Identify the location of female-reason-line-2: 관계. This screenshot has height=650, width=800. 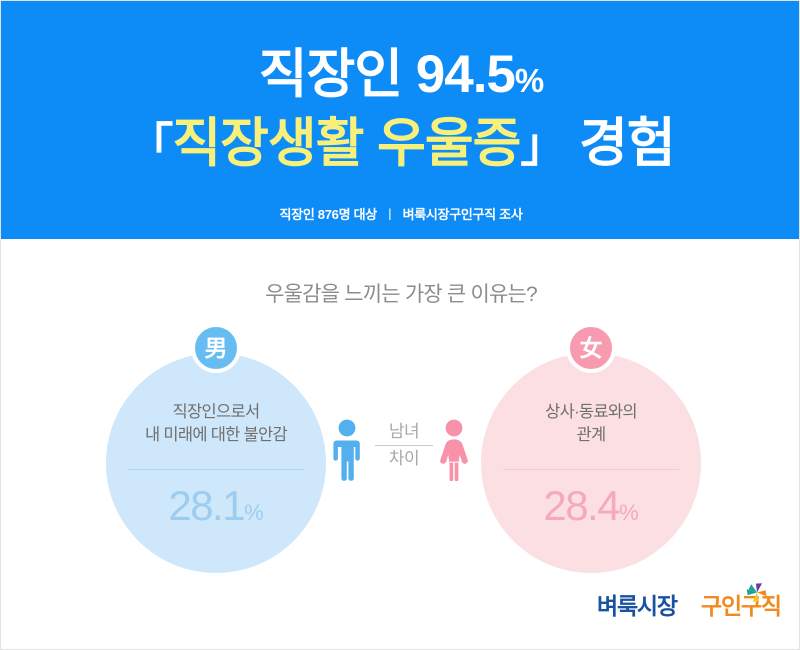
(591, 435).